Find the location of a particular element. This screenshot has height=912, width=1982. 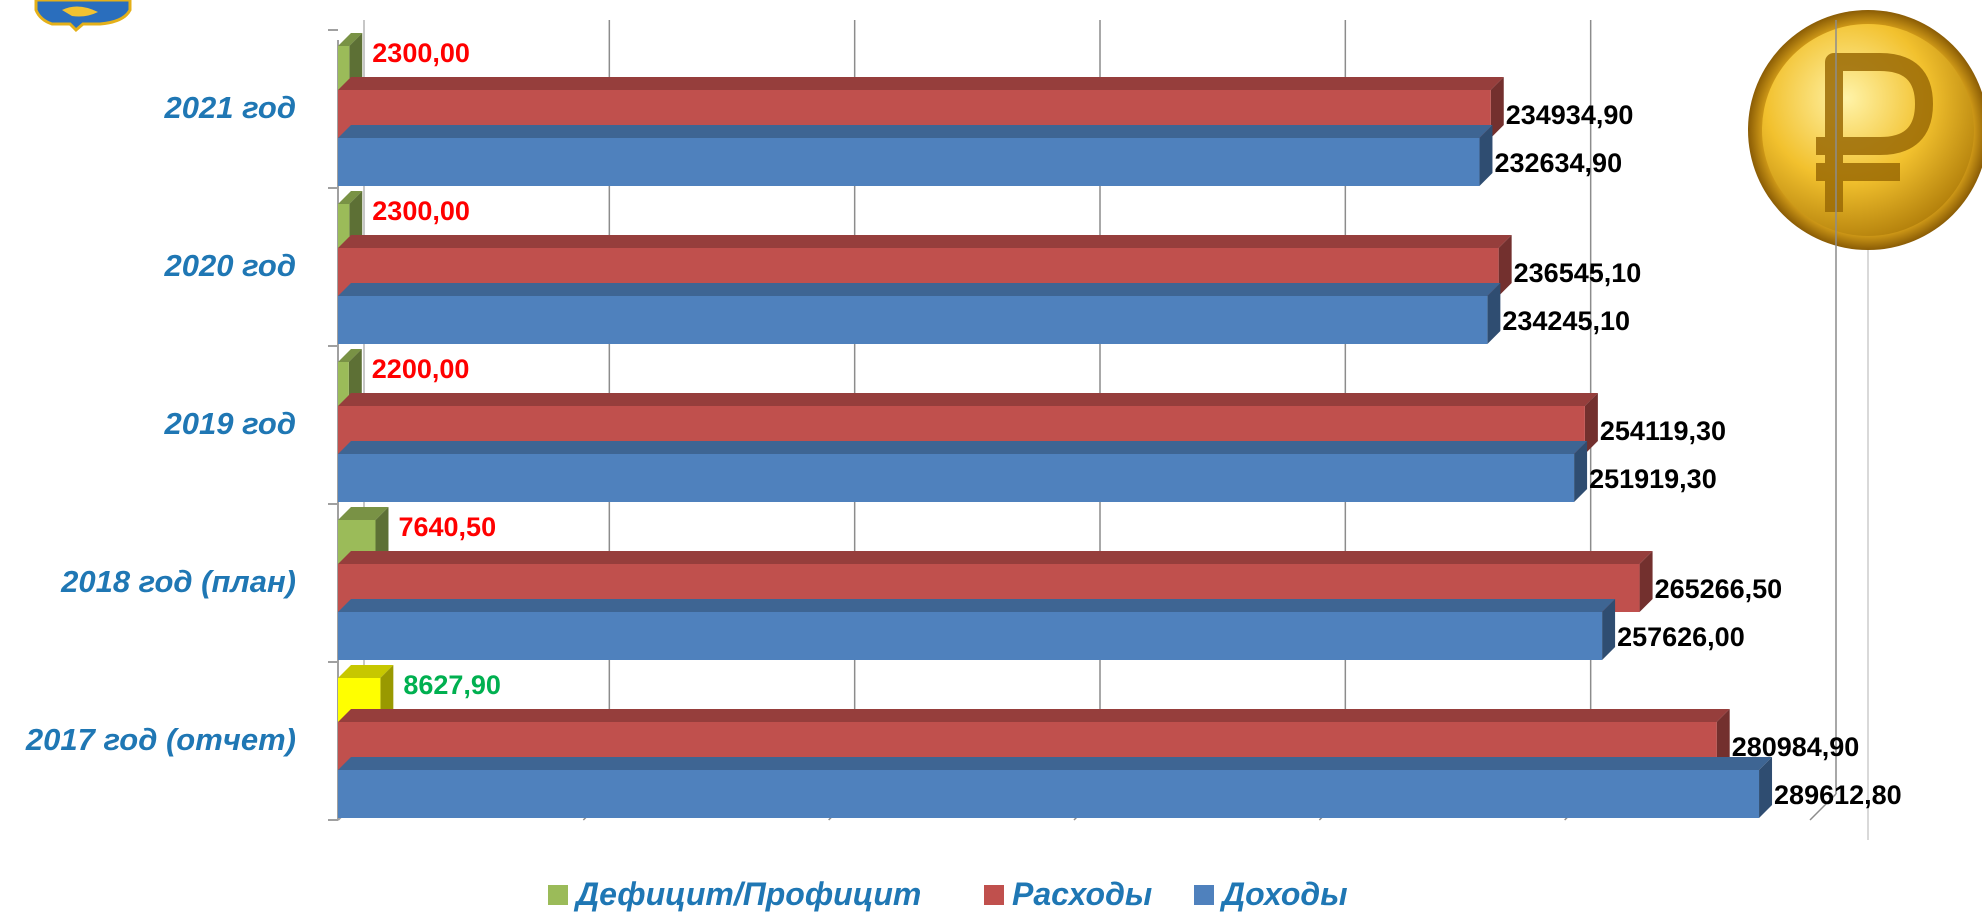

expenses-value-label: 234934,90 is located at coordinates (1570, 115).